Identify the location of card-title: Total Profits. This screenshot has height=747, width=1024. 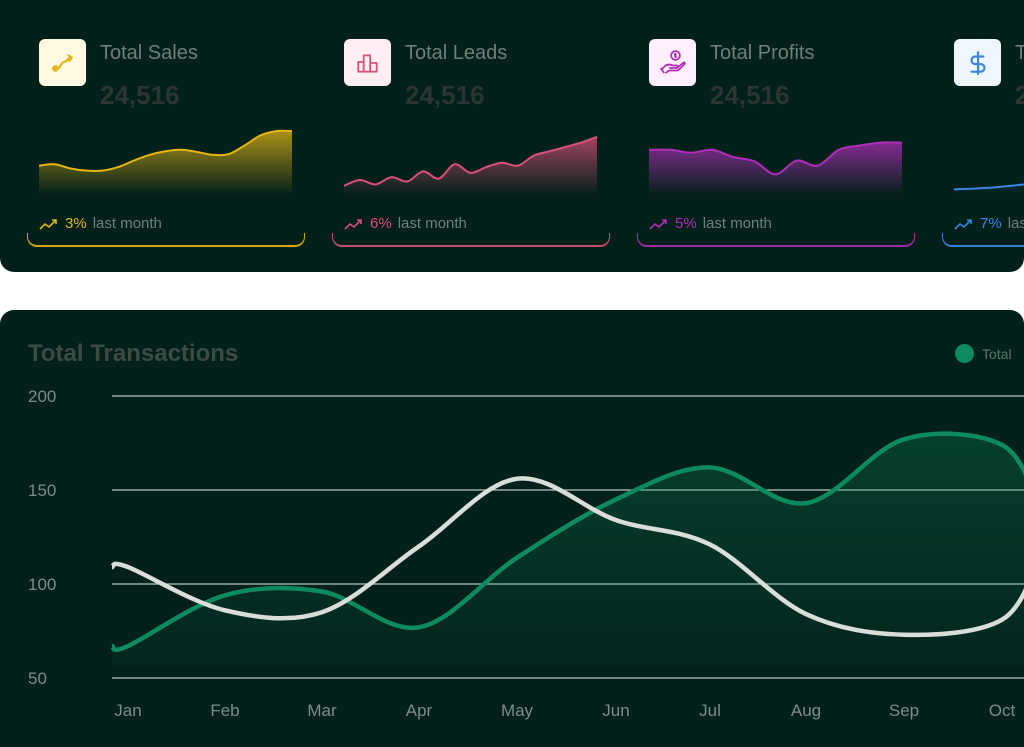
(762, 53).